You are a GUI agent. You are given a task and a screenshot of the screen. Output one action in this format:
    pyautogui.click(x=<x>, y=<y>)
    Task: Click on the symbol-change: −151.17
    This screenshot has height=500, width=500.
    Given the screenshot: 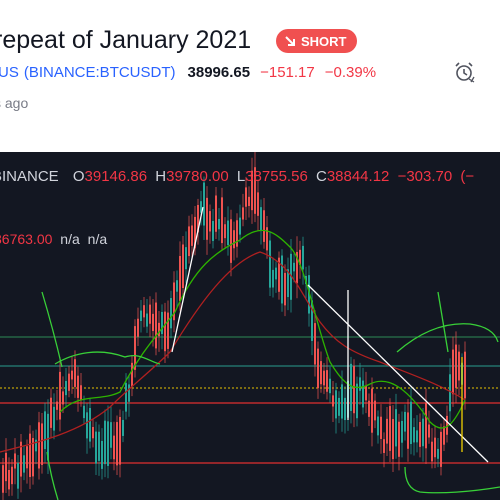 What is the action you would take?
    pyautogui.click(x=287, y=72)
    